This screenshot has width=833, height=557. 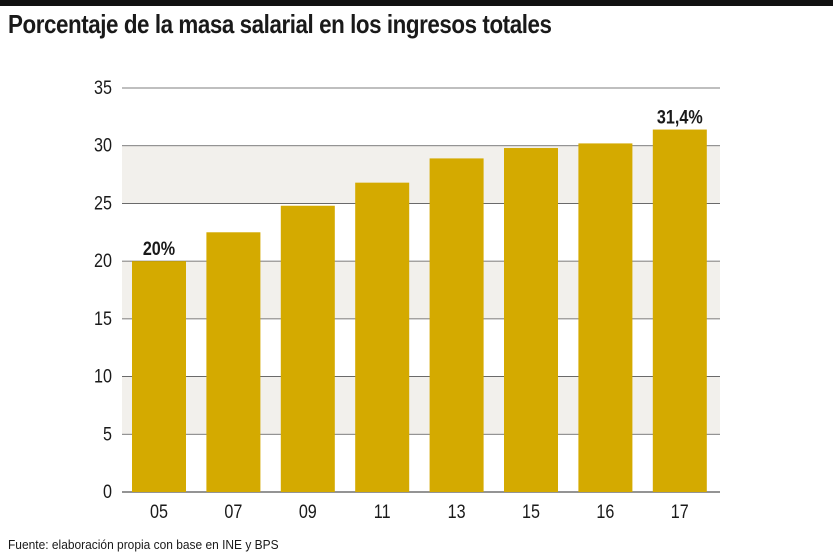 I want to click on y-tick-label: 30, so click(x=103, y=145).